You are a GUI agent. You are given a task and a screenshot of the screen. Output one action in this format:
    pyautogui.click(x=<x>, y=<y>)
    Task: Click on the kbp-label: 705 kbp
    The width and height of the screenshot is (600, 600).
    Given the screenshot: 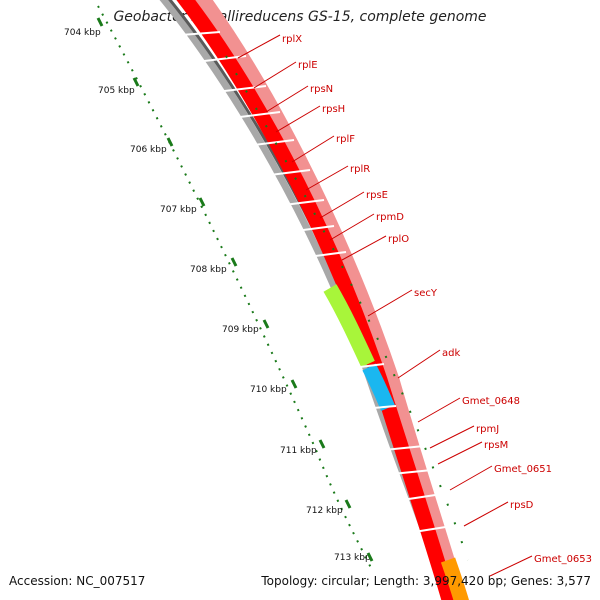 What is the action you would take?
    pyautogui.click(x=116, y=91)
    